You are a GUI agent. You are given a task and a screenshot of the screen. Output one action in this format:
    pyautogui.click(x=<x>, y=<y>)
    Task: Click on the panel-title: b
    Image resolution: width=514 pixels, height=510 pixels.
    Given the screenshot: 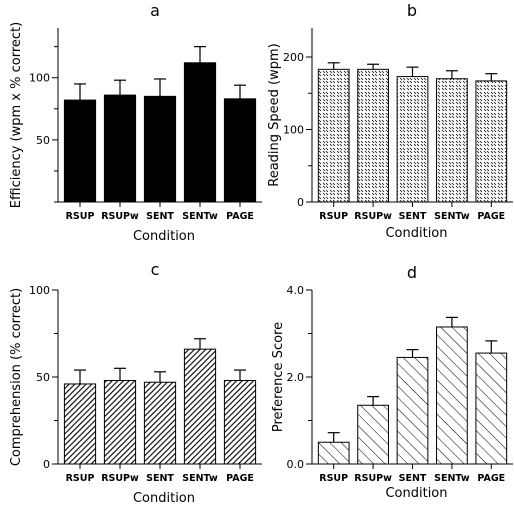 What is the action you would take?
    pyautogui.click(x=412, y=10)
    